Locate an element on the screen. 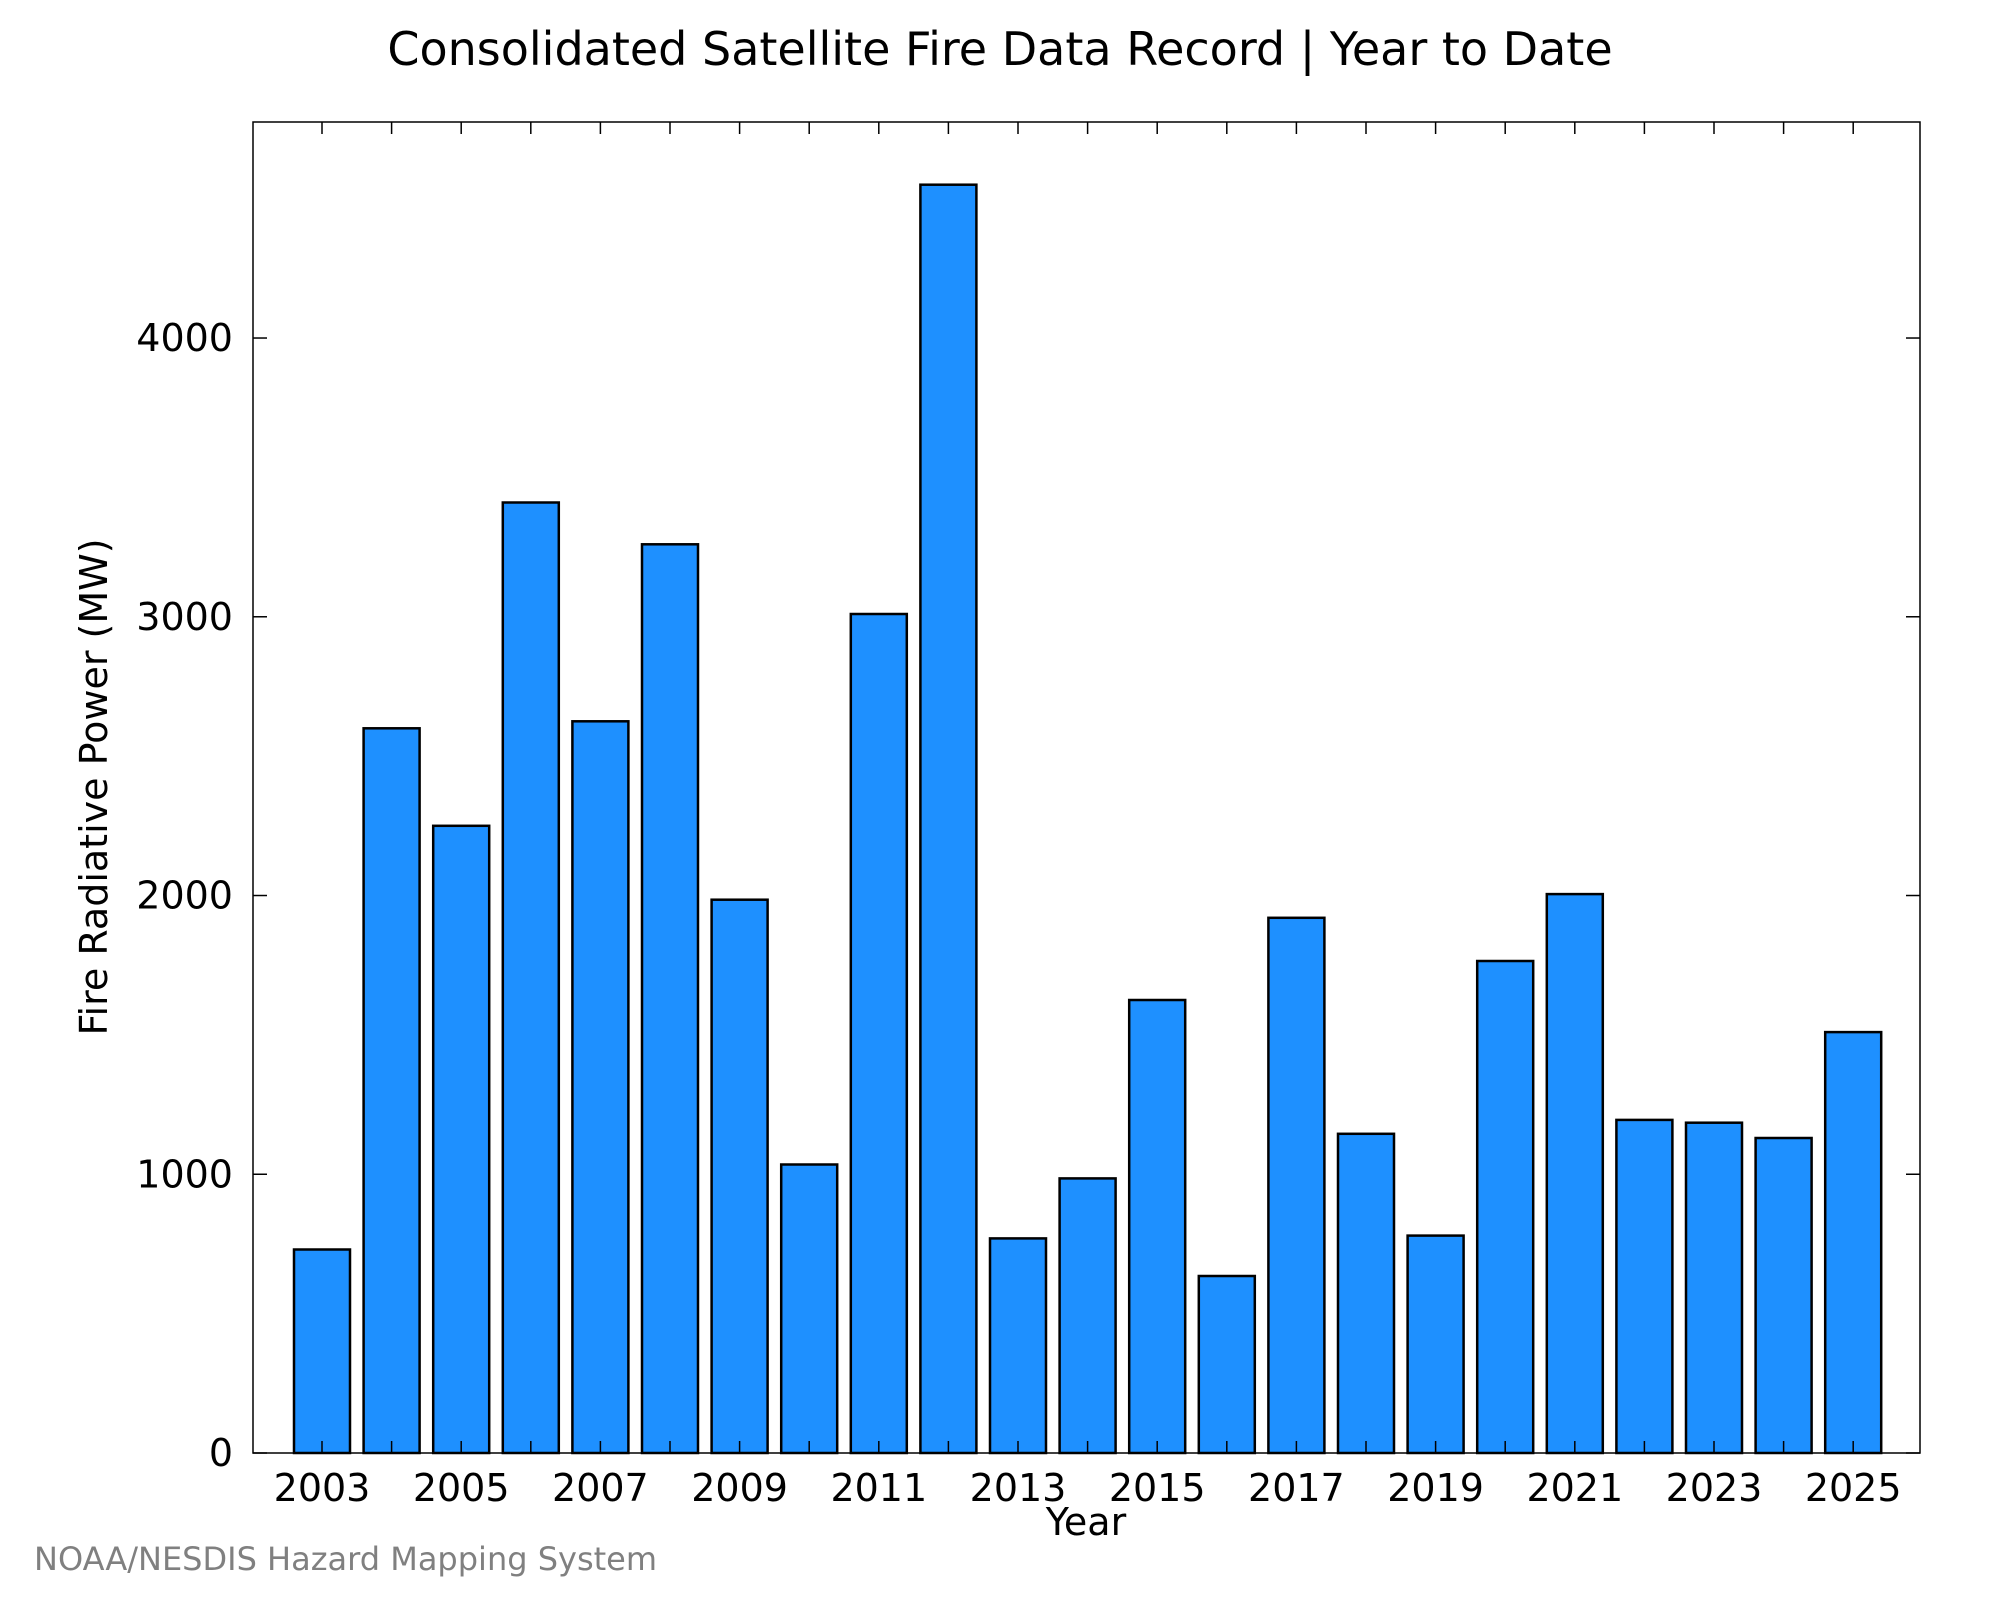 This screenshot has height=1600, width=2000. y-tick-label: 0 is located at coordinates (221, 1453).